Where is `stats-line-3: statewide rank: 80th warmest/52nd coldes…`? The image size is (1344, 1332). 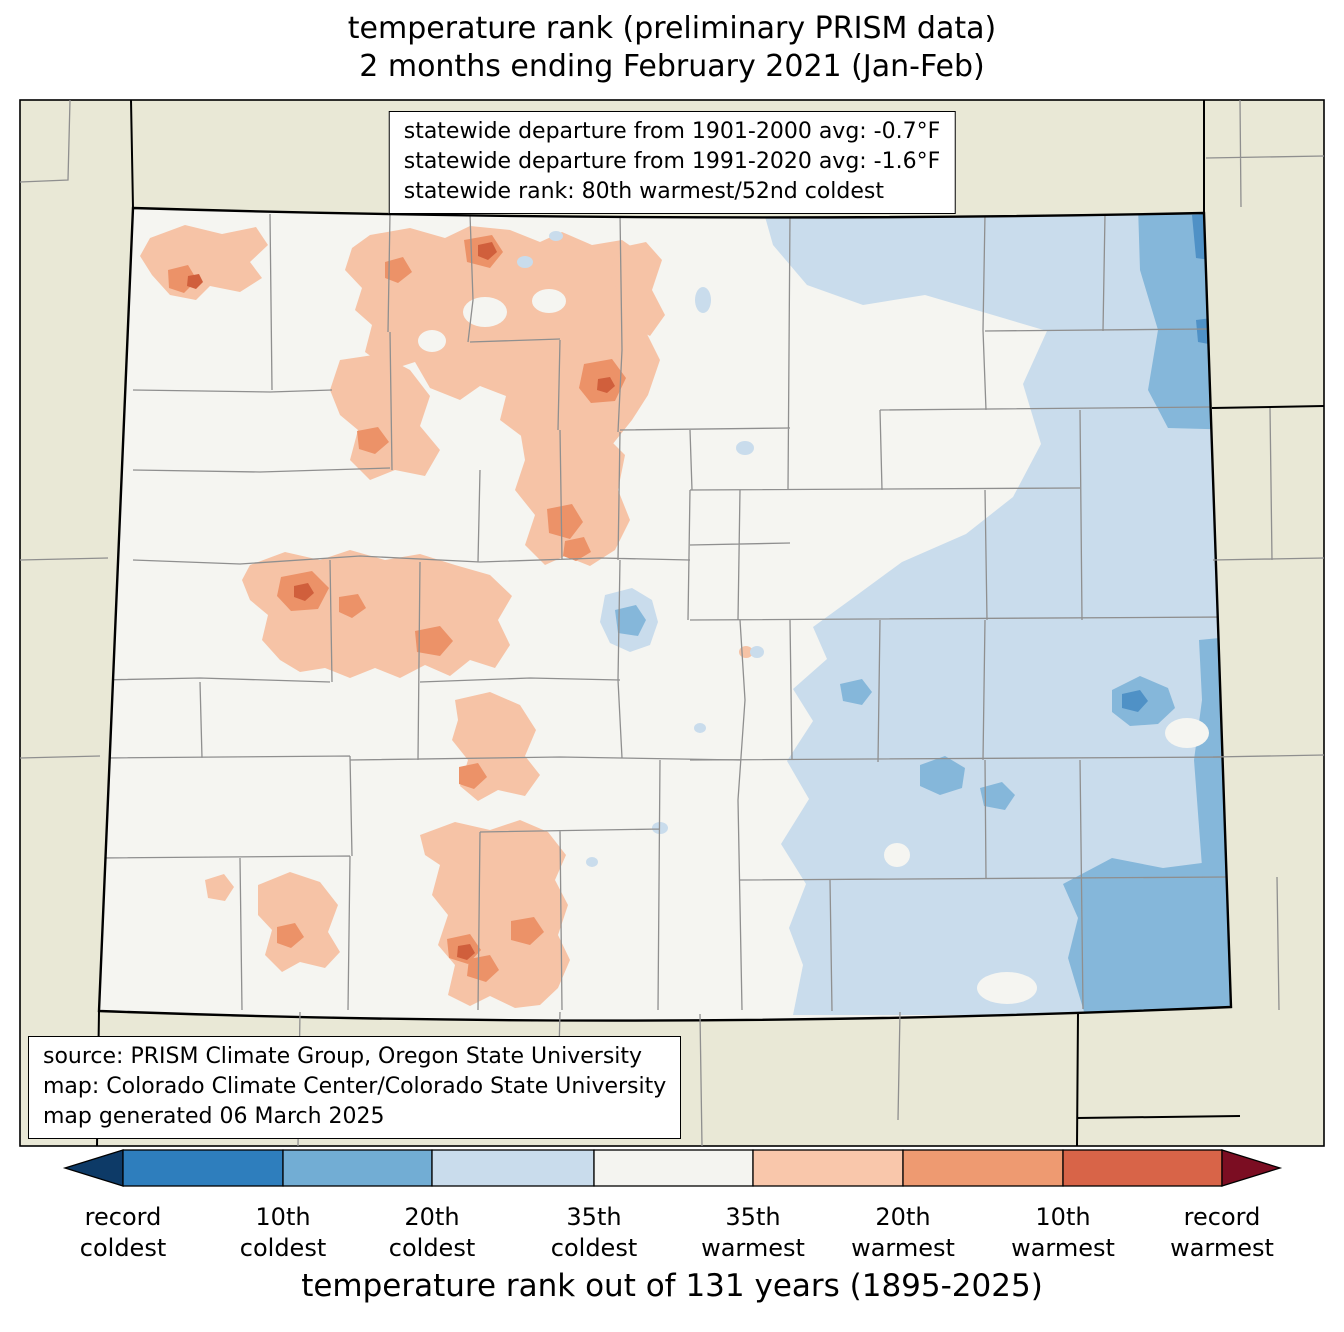
stats-line-3: statewide rank: 80th warmest/52nd coldes… is located at coordinates (643, 191).